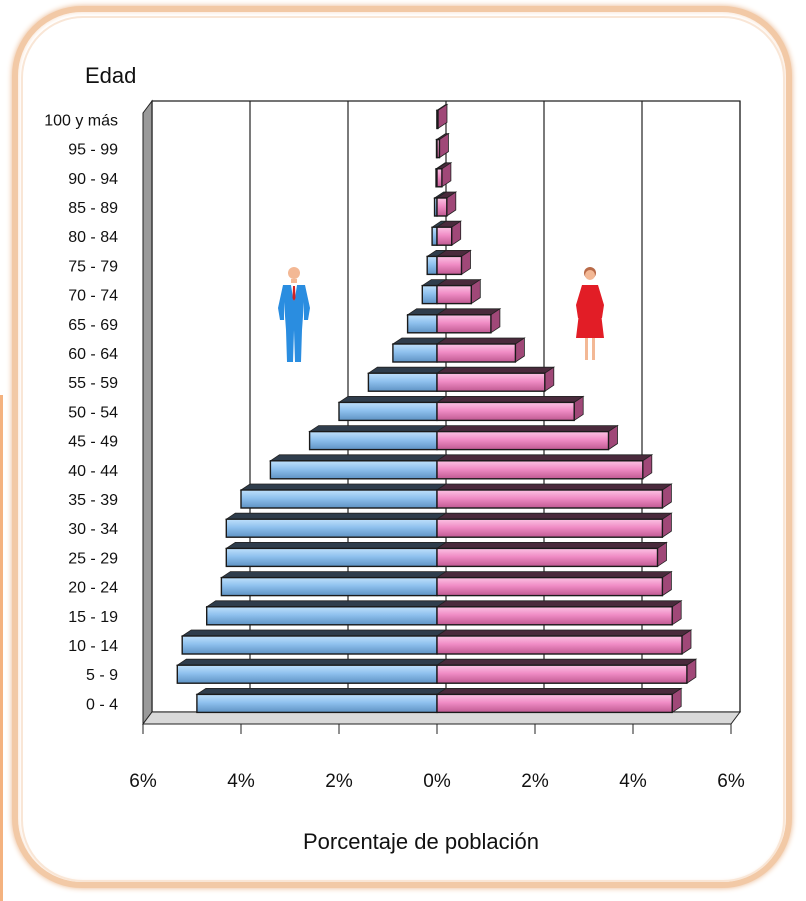  I want to click on left-edge-accent, so click(1, 648).